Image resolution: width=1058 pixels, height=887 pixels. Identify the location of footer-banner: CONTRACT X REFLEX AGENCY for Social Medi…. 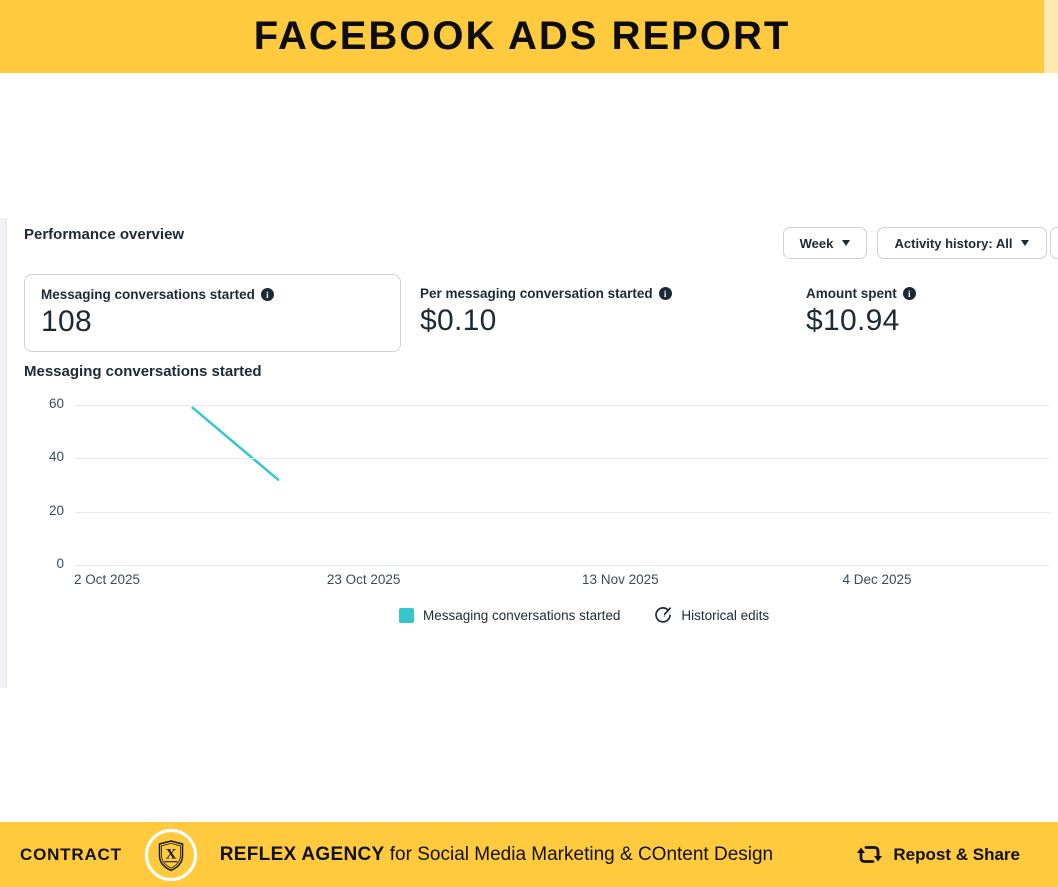
(529, 854).